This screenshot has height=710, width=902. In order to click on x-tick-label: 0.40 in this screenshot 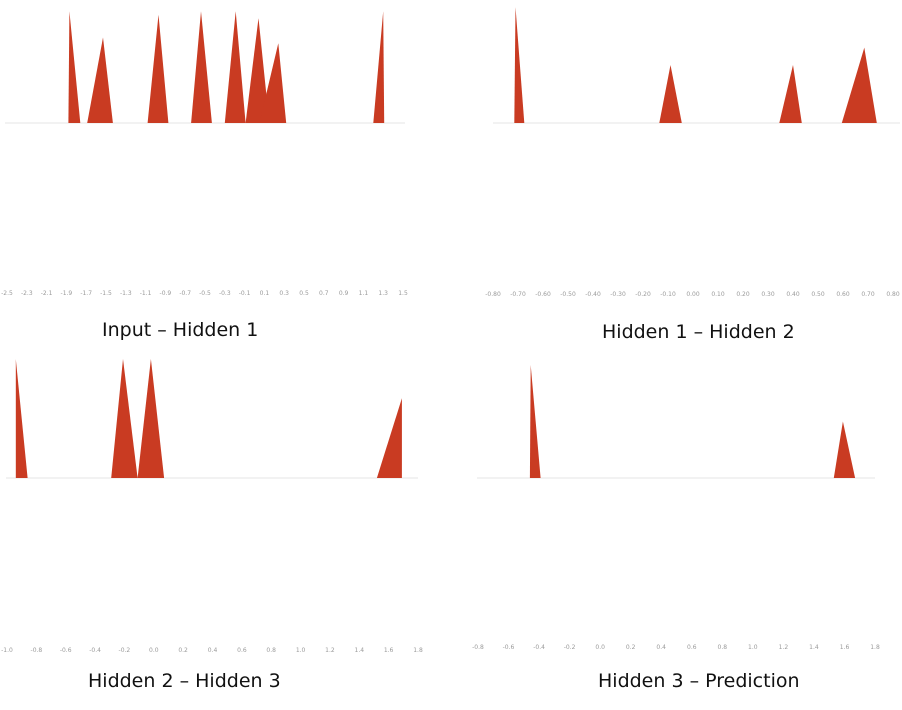, I will do `click(793, 294)`.